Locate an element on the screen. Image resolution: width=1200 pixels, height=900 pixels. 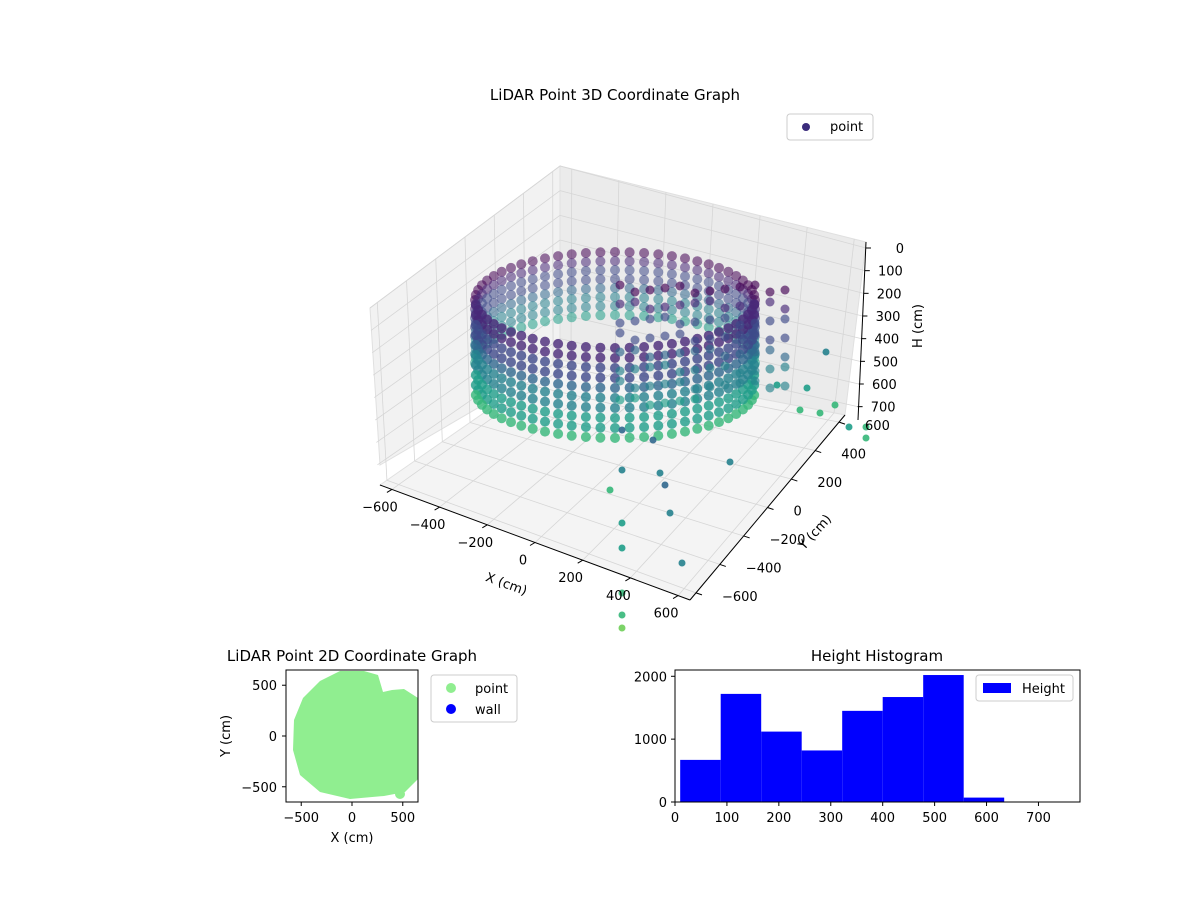
chart-title-2d: LiDAR Point 2D Coordinate Graph is located at coordinates (352, 656).